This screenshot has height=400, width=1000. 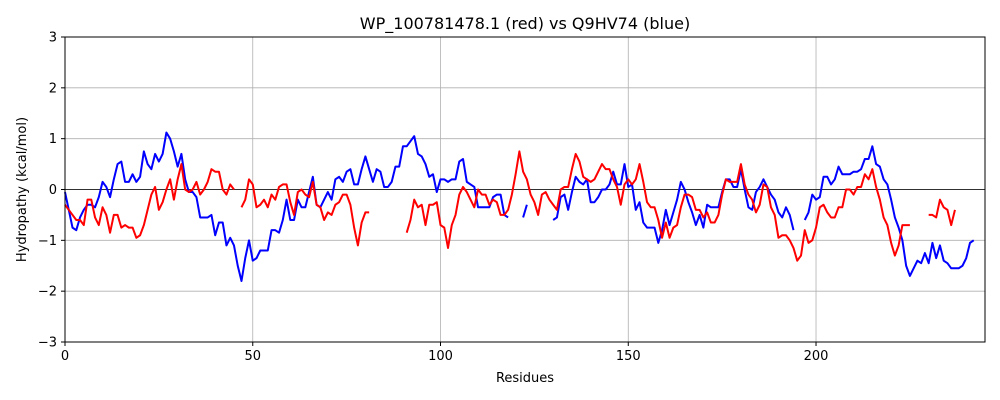 I want to click on y-tick-label: 2, so click(x=53, y=88).